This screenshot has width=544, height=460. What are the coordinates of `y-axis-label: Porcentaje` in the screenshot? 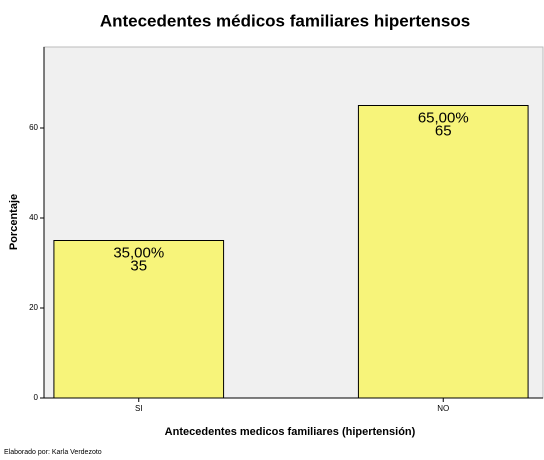 It's located at (14, 222).